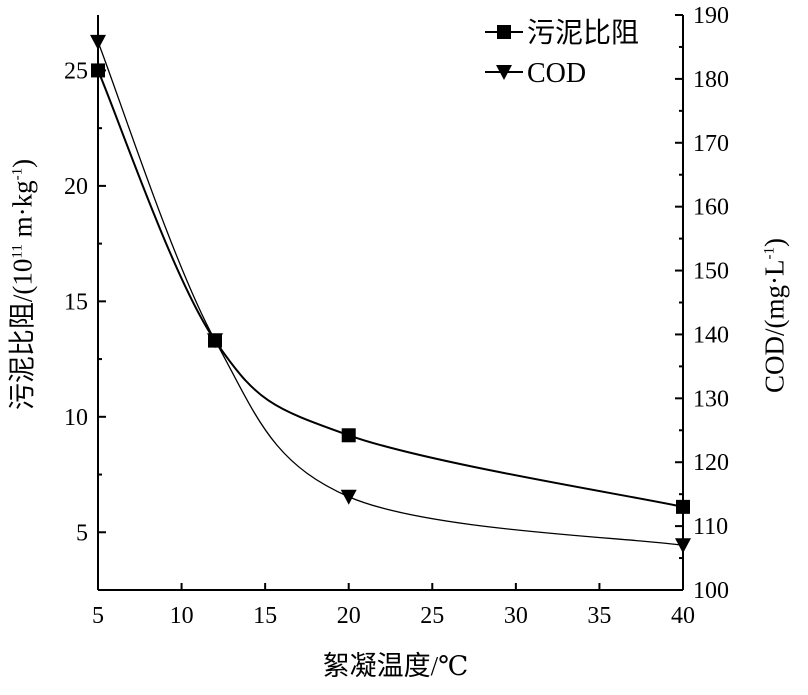 This screenshot has width=808, height=695. I want to click on legend-label: 污泥比阻, so click(583, 33).